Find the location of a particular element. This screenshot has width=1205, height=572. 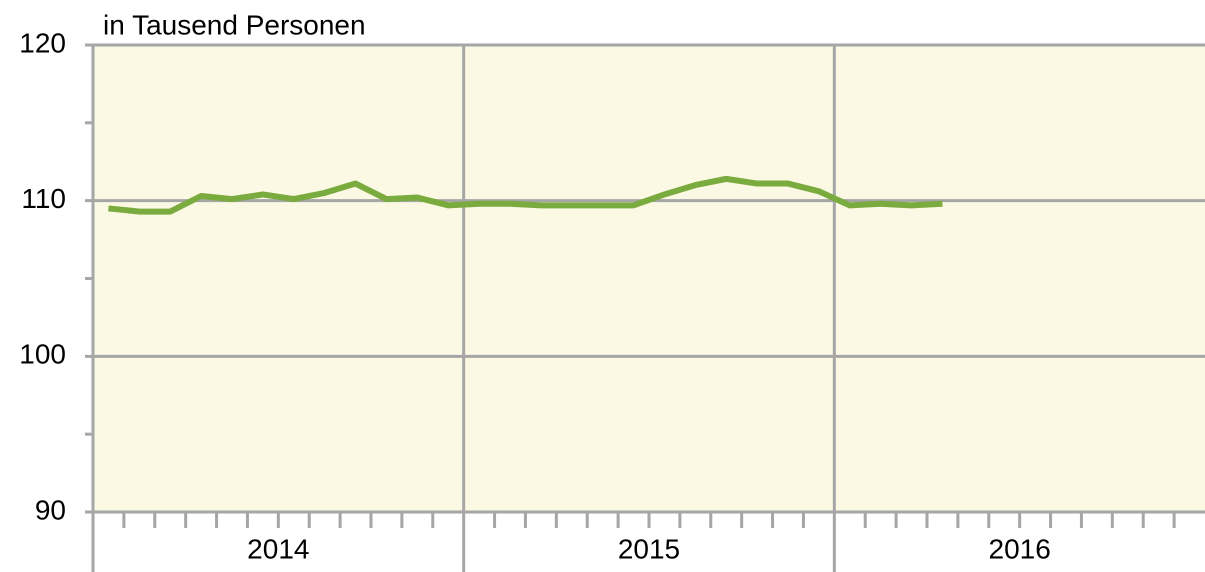

y-axis-label: in Tausend Personen is located at coordinates (234, 24).